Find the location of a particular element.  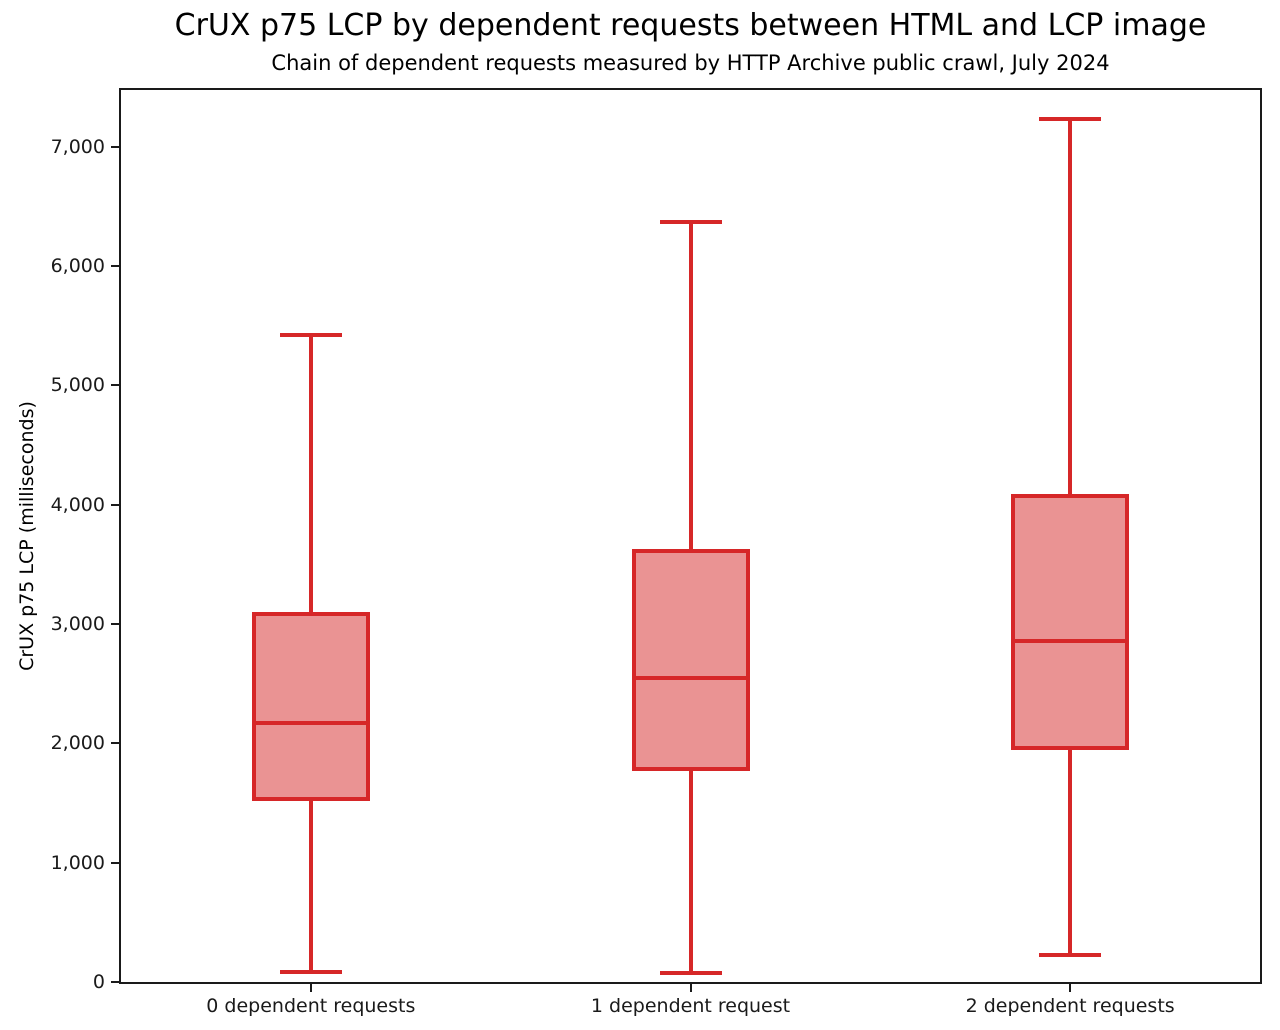

y-tick-label: 5,000 is located at coordinates (77, 385).